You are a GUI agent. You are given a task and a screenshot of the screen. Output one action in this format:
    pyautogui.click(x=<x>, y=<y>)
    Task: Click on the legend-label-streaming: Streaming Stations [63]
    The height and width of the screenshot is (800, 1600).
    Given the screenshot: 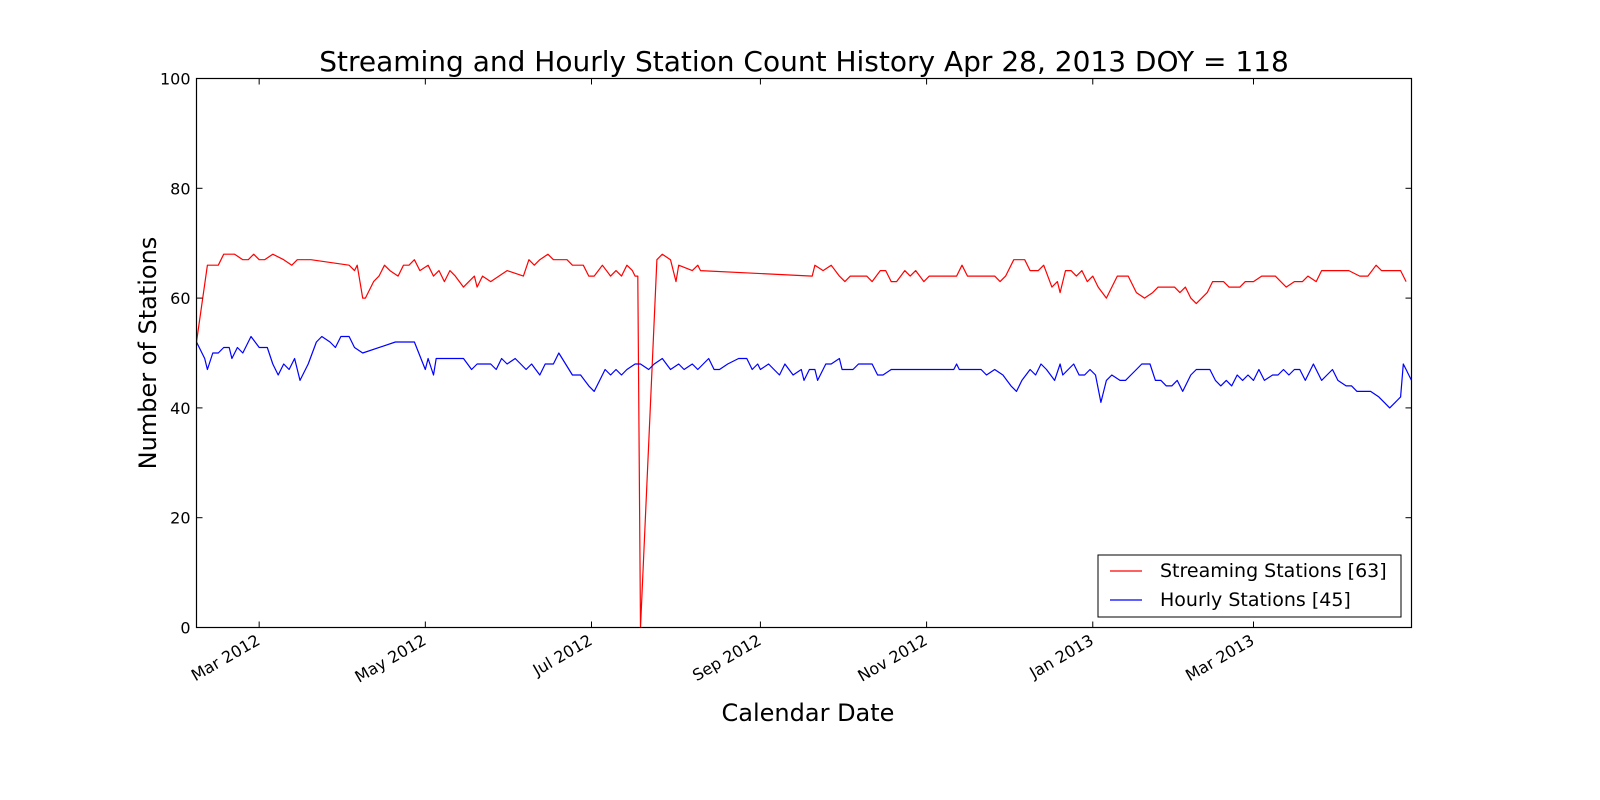 What is the action you would take?
    pyautogui.click(x=1273, y=571)
    